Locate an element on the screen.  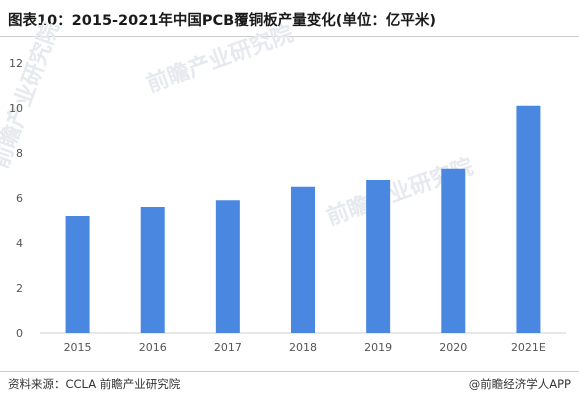
x-tick-label: 2018 is located at coordinates (303, 347).